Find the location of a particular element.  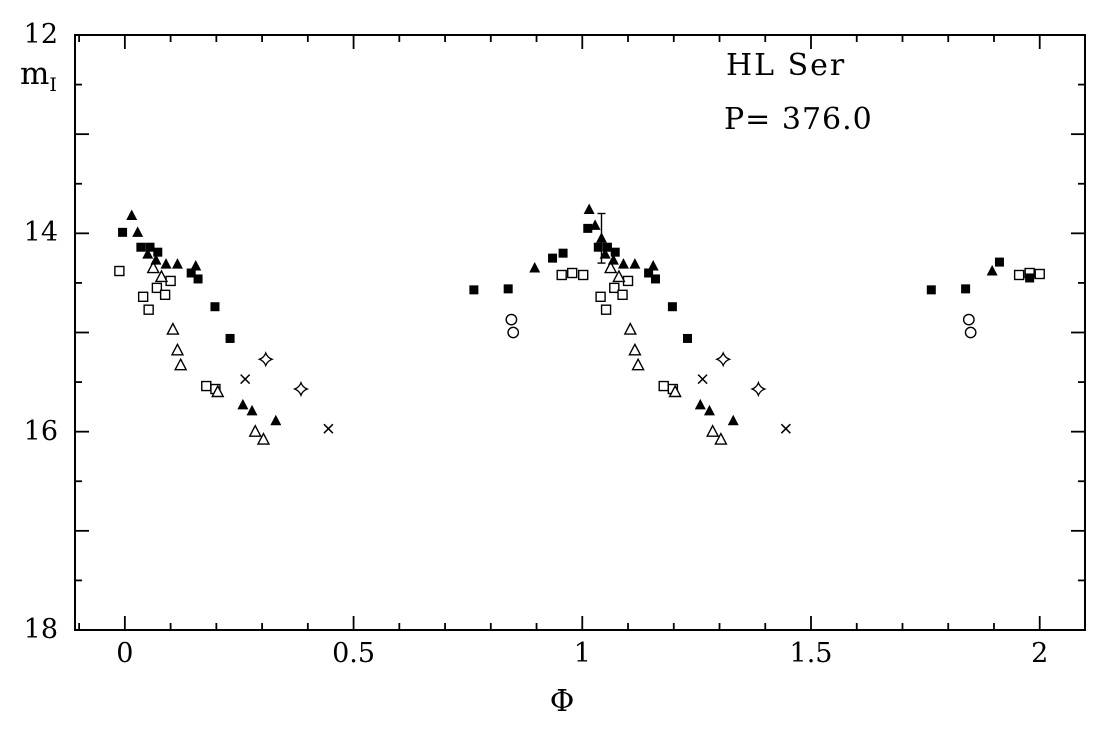

series-open-circle is located at coordinates (741, 326).